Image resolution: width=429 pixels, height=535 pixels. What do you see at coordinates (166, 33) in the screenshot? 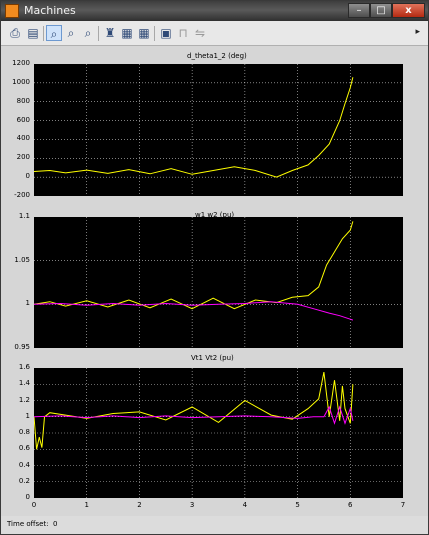
I see `parameters-icon: ▣` at bounding box center [166, 33].